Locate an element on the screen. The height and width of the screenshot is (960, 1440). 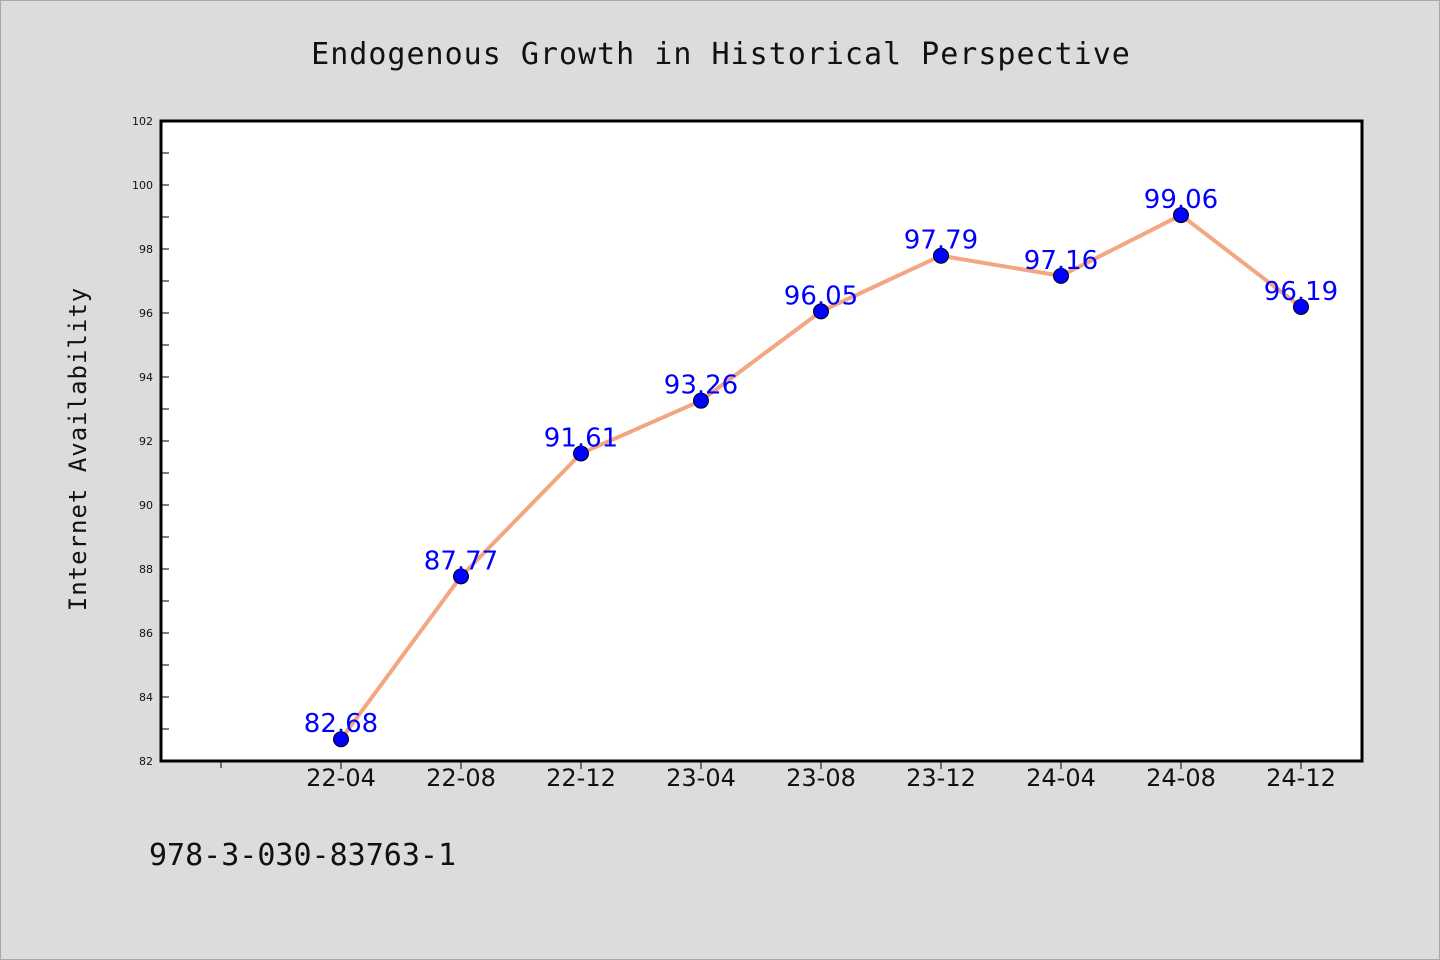
y-tick-label: 100 is located at coordinates (142, 185).